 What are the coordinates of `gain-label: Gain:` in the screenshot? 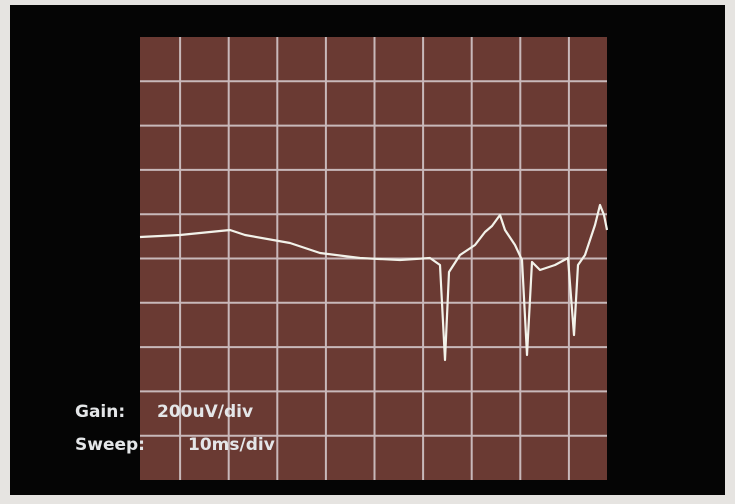 It's located at (100, 412).